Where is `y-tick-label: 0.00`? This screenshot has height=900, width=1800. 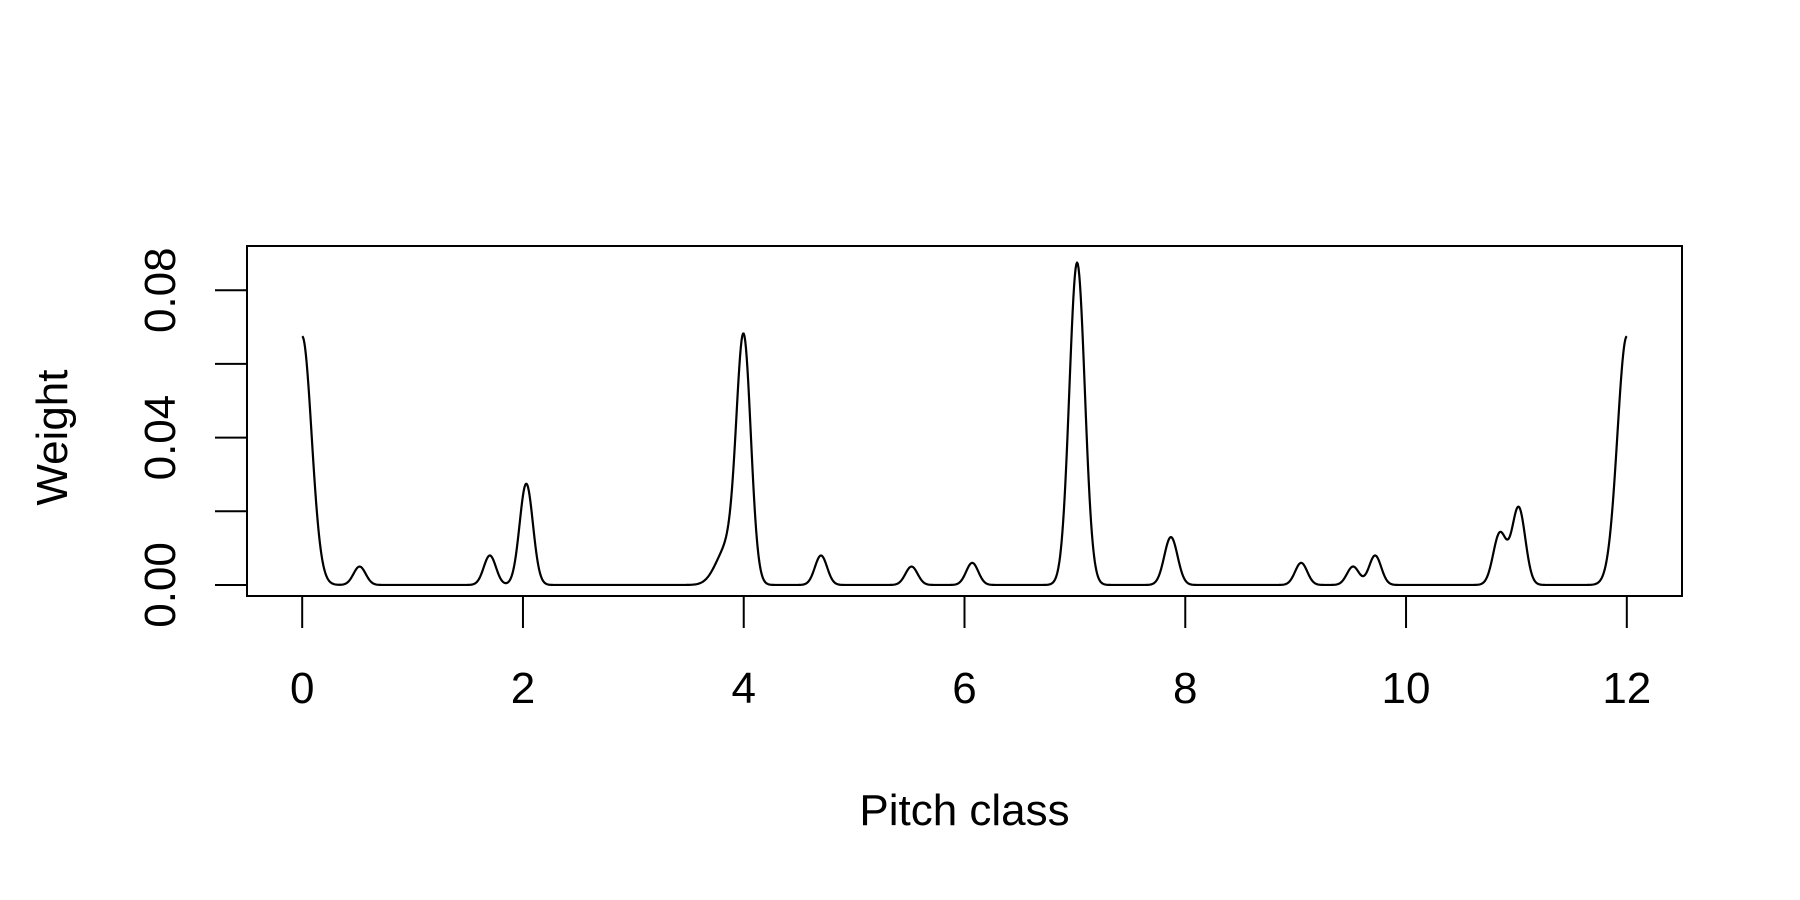 y-tick-label: 0.00 is located at coordinates (160, 585).